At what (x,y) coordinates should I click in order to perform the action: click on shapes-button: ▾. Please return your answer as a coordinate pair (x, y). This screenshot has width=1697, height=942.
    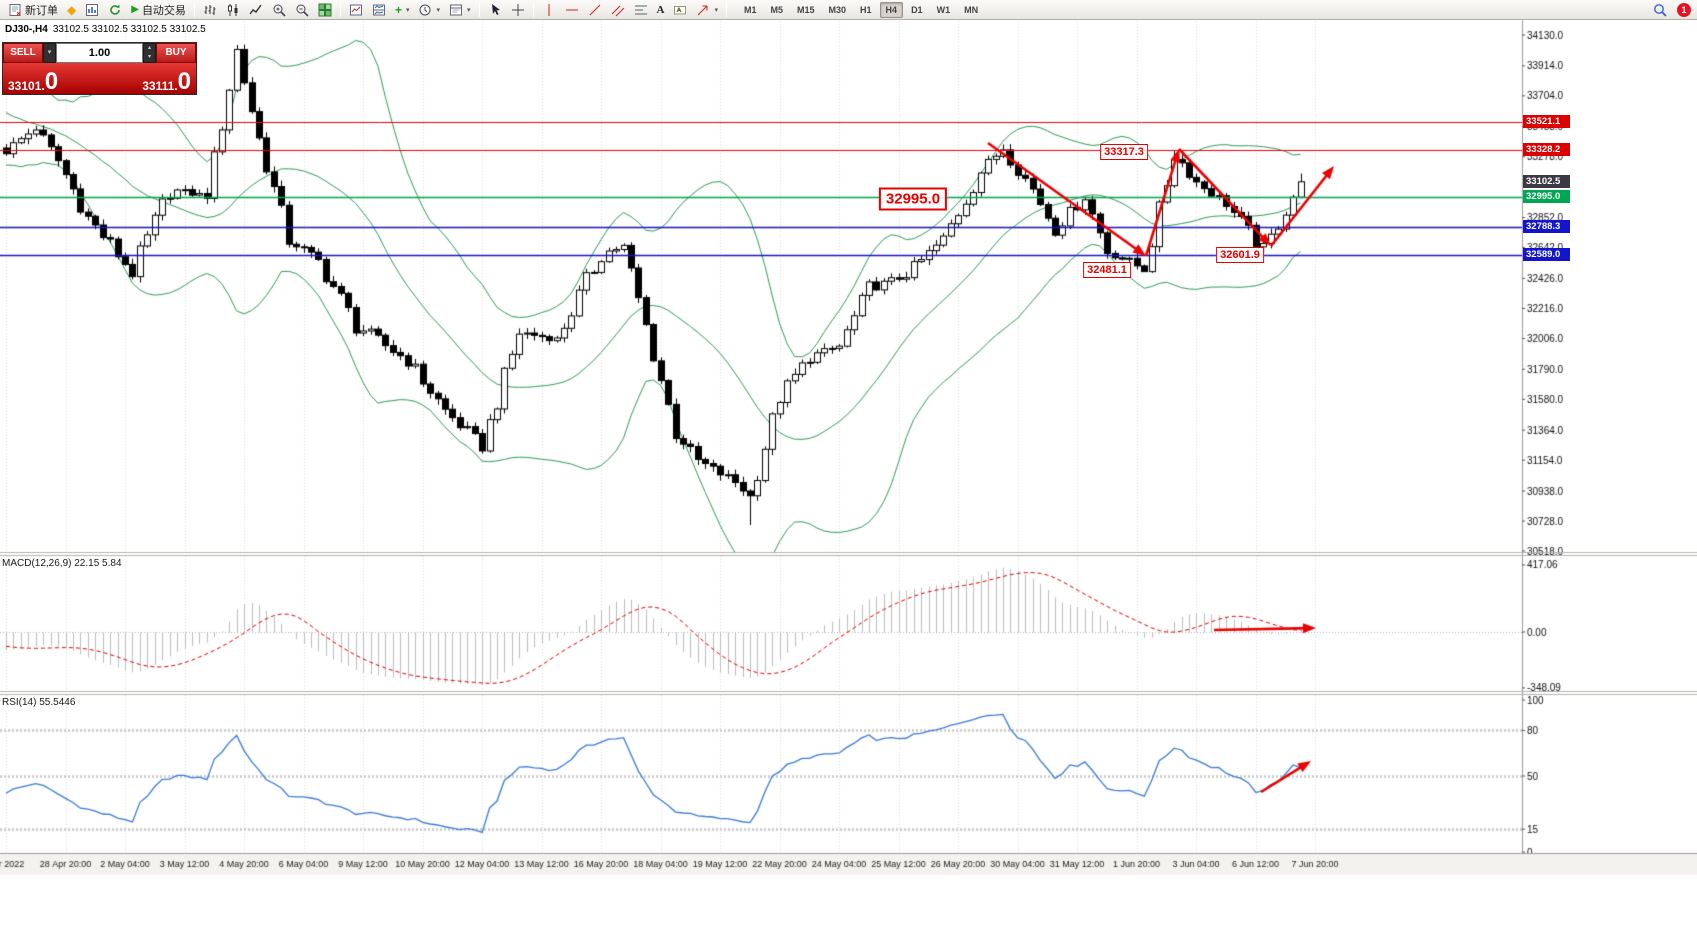
    Looking at the image, I should click on (707, 10).